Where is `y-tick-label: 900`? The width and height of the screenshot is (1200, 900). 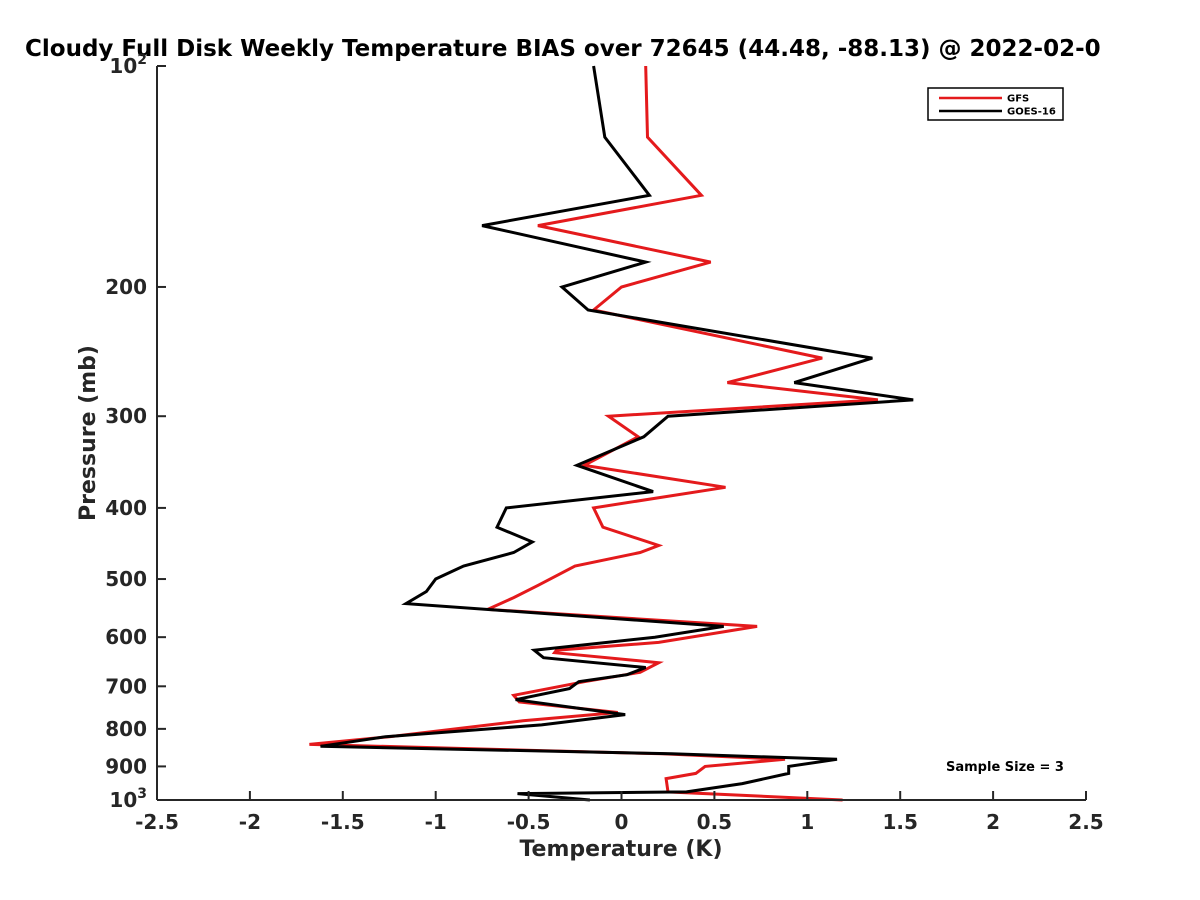
y-tick-label: 900 is located at coordinates (126, 766).